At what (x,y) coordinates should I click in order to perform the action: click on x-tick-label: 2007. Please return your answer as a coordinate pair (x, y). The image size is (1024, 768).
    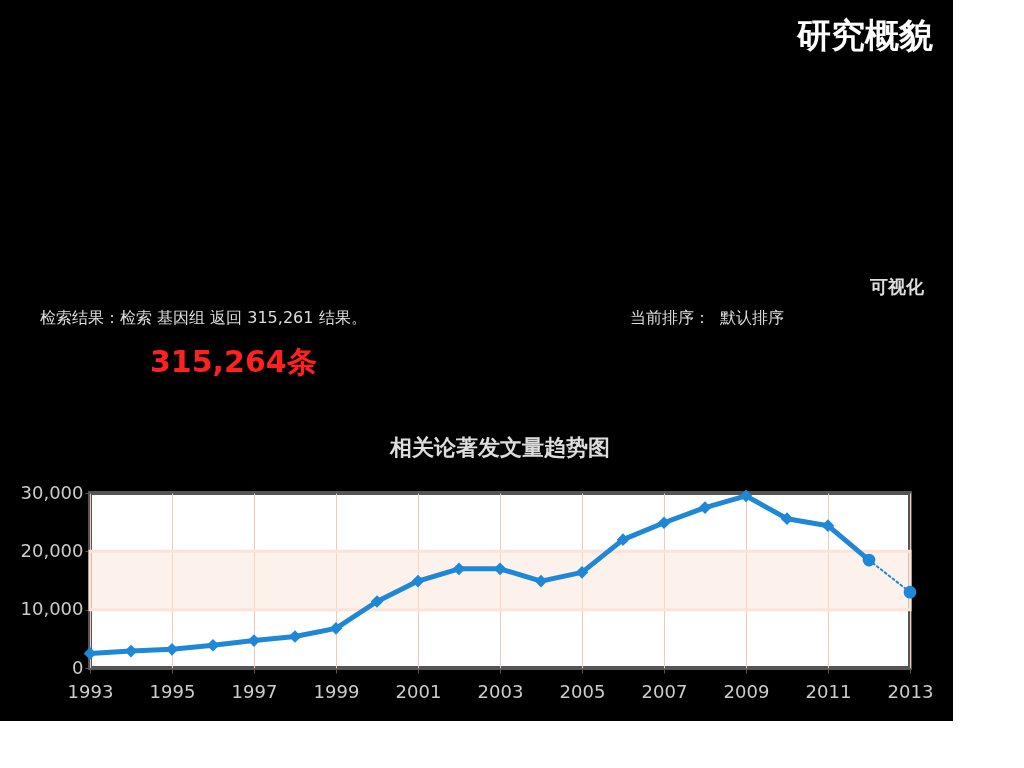
    Looking at the image, I should click on (664, 691).